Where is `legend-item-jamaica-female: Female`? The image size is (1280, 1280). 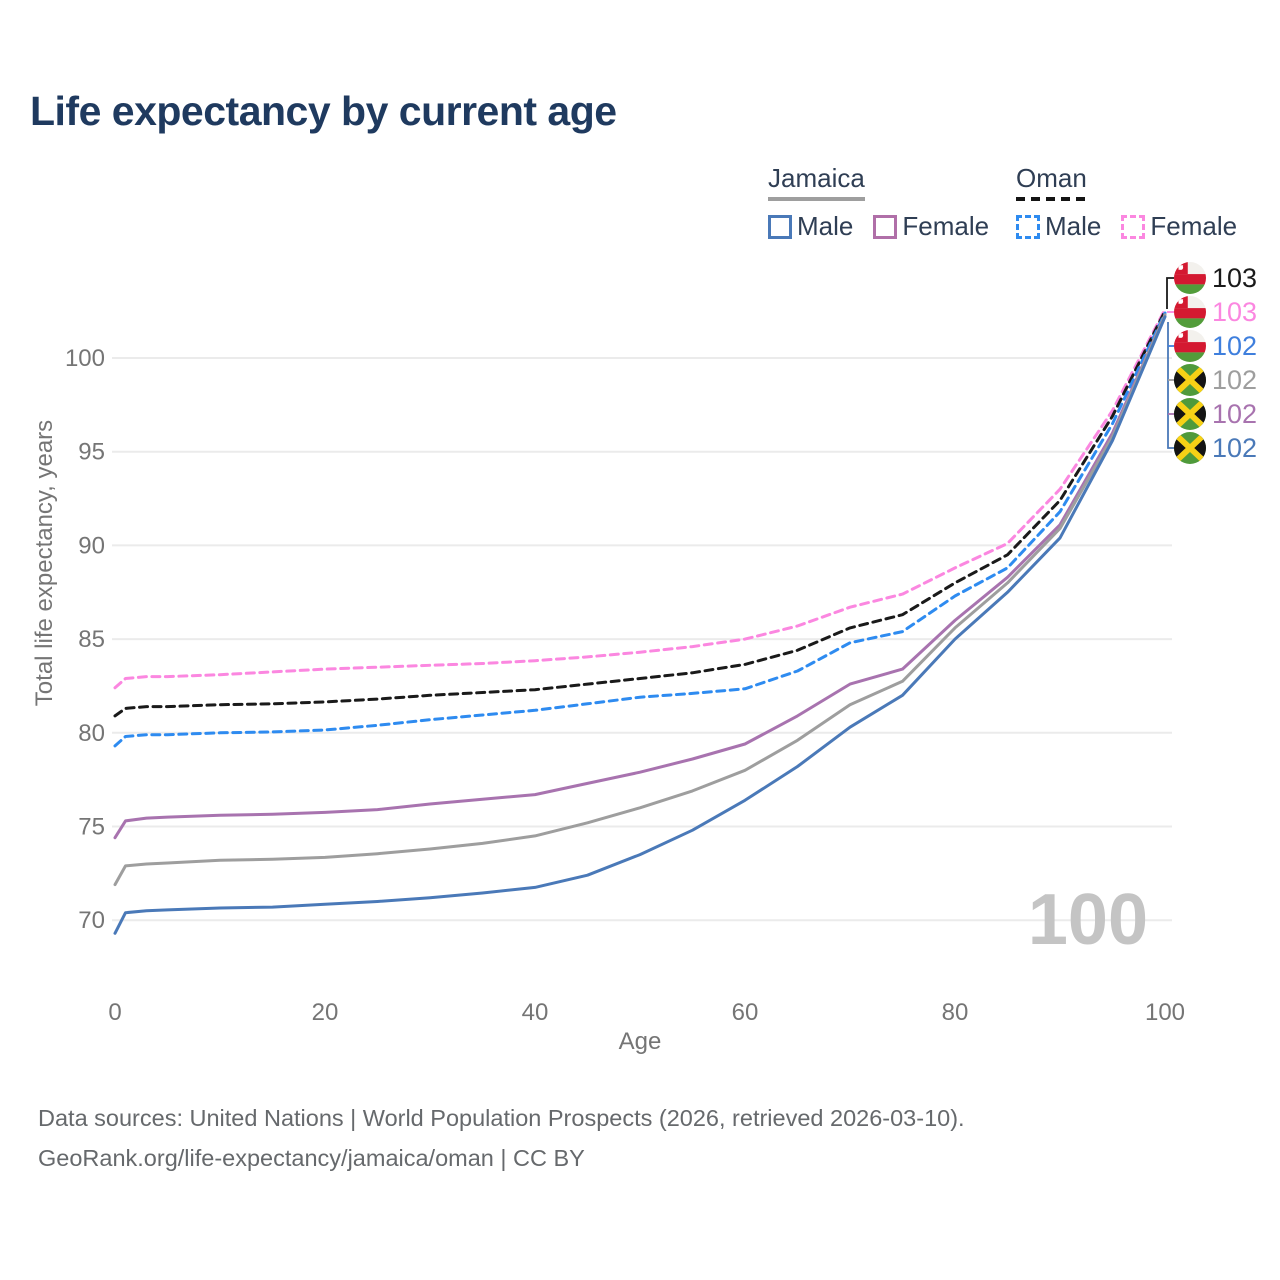 legend-item-jamaica-female: Female is located at coordinates (931, 226).